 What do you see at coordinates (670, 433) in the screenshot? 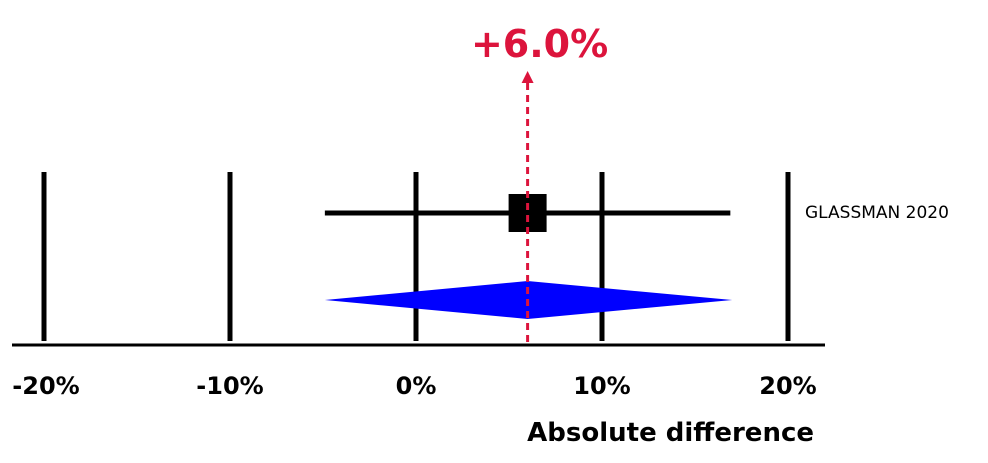
I see `x-axis-title: Absolute difference` at bounding box center [670, 433].